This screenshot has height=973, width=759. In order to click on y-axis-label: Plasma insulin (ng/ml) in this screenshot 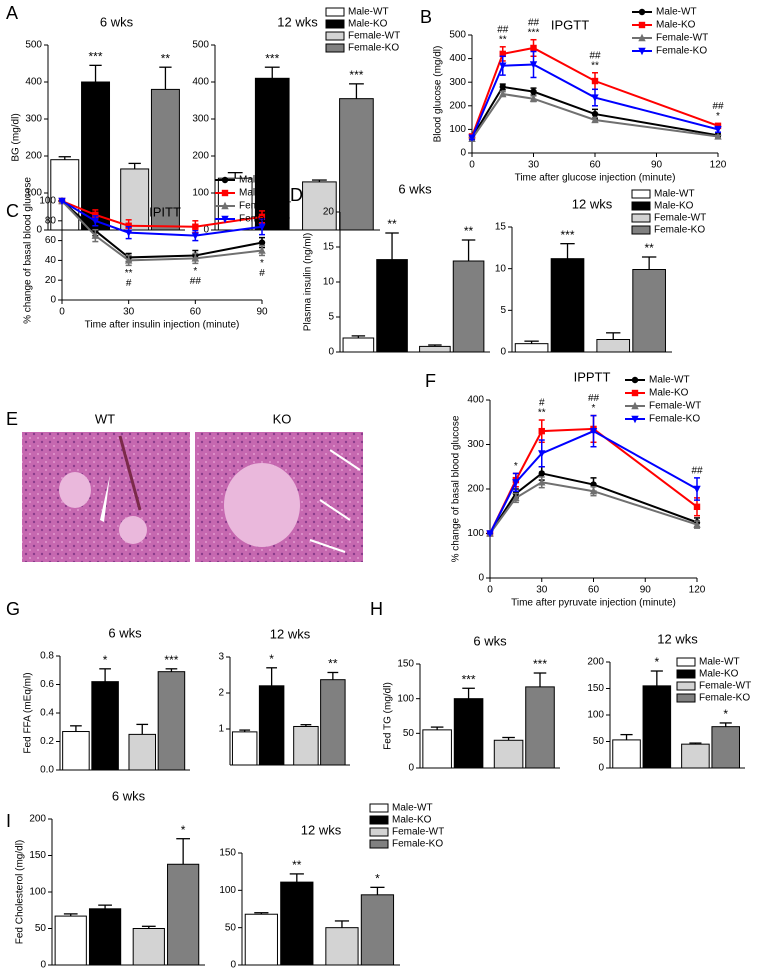, I will do `click(308, 282)`.